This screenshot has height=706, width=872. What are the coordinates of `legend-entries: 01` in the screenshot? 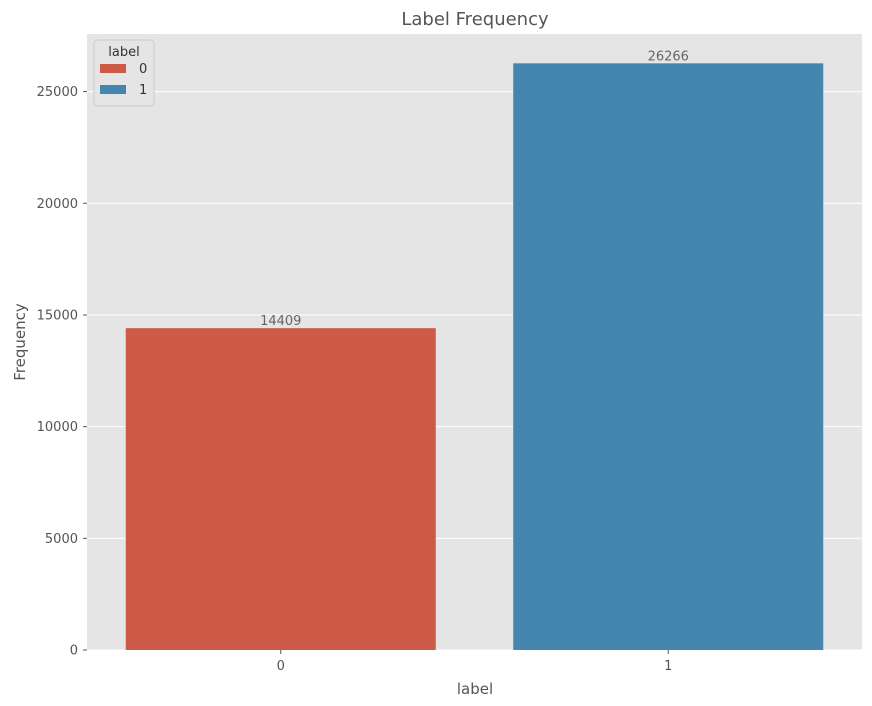 It's located at (123, 80).